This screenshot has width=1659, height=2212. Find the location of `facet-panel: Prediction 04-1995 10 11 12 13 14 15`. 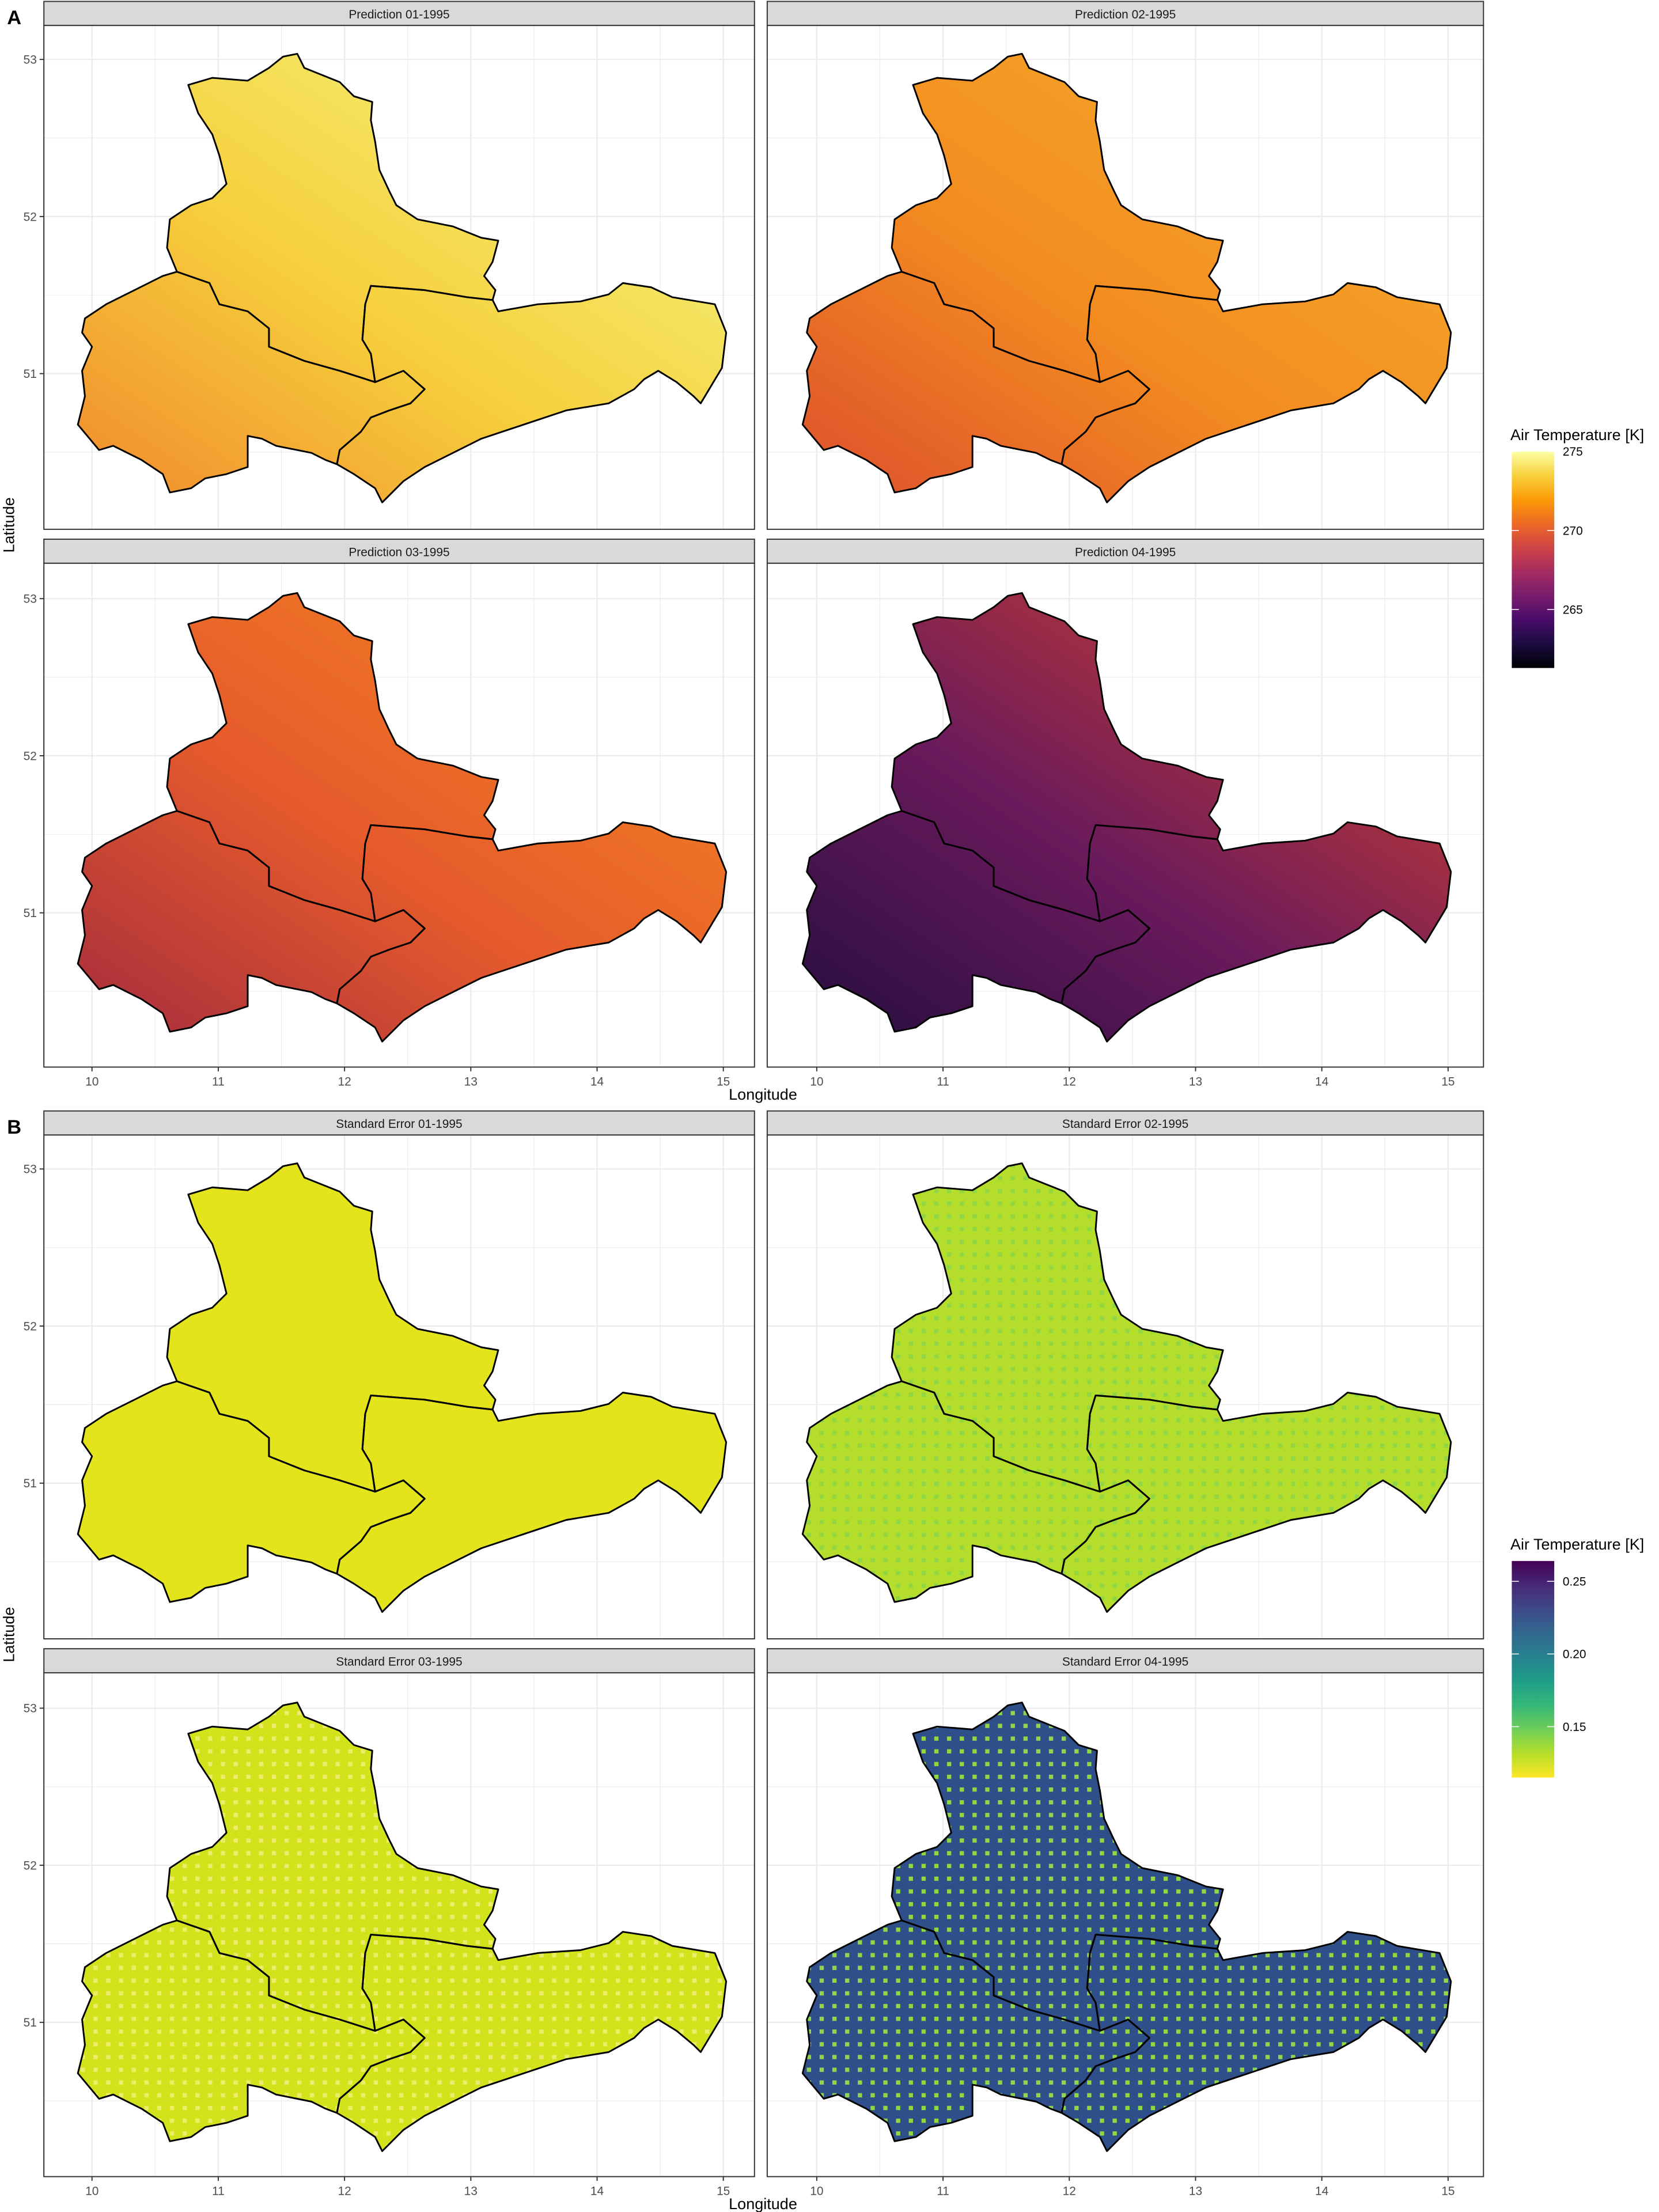

facet-panel: Prediction 04-1995 10 11 12 13 14 15 is located at coordinates (1125, 813).